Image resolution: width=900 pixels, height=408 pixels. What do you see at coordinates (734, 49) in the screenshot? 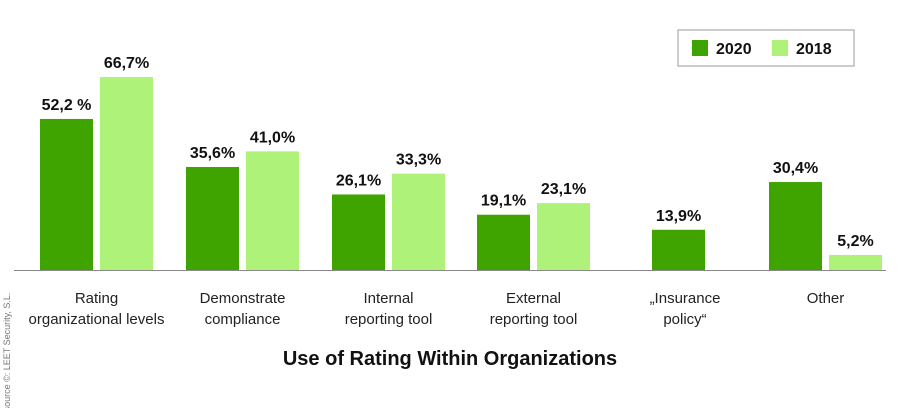
I see `legend-label-2020: 2020` at bounding box center [734, 49].